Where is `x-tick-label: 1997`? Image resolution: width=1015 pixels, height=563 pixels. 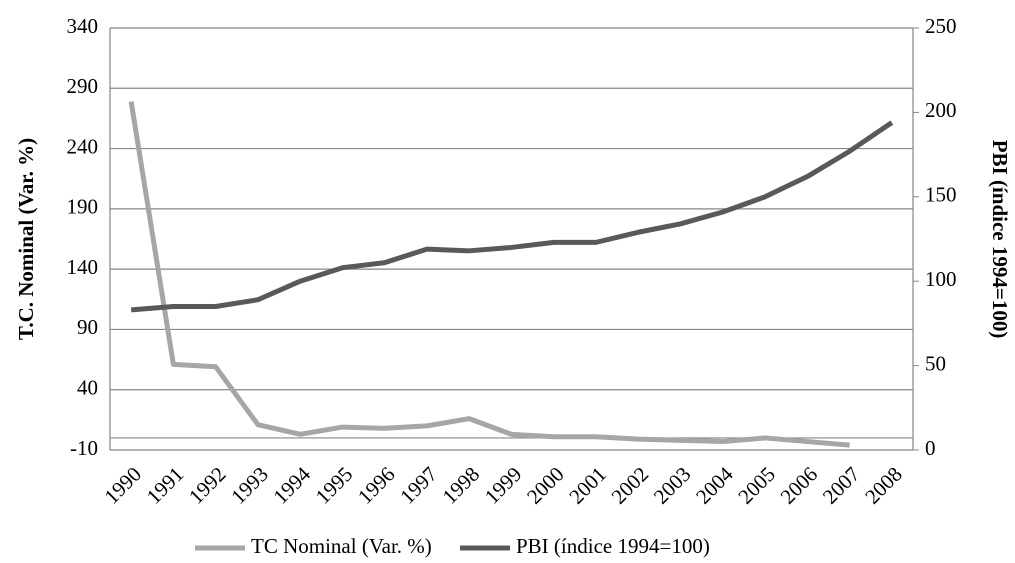
x-tick-label: 1997 is located at coordinates (418, 485).